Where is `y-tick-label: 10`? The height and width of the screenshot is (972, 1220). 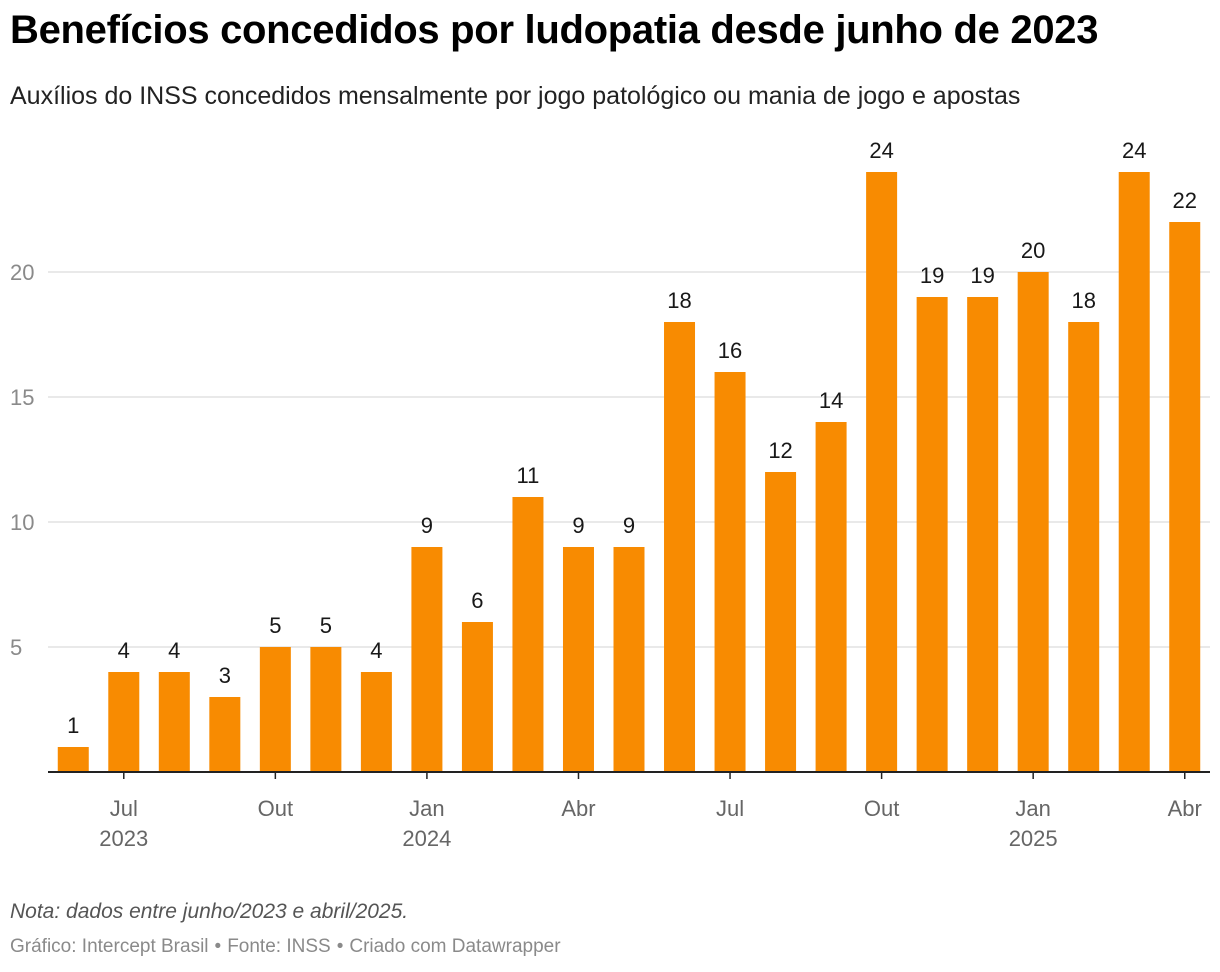
y-tick-label: 10 is located at coordinates (22, 522).